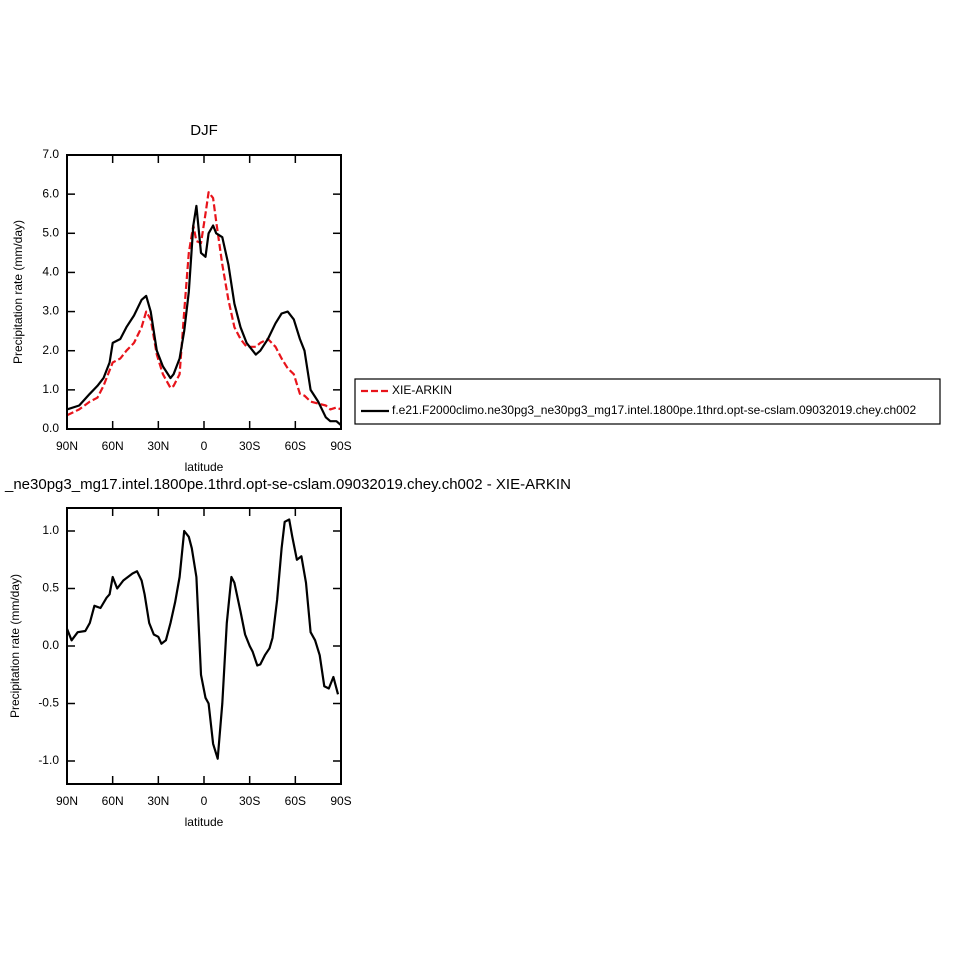  Describe the element at coordinates (50, 311) in the screenshot. I see `y-tick-label: 3.0` at that location.